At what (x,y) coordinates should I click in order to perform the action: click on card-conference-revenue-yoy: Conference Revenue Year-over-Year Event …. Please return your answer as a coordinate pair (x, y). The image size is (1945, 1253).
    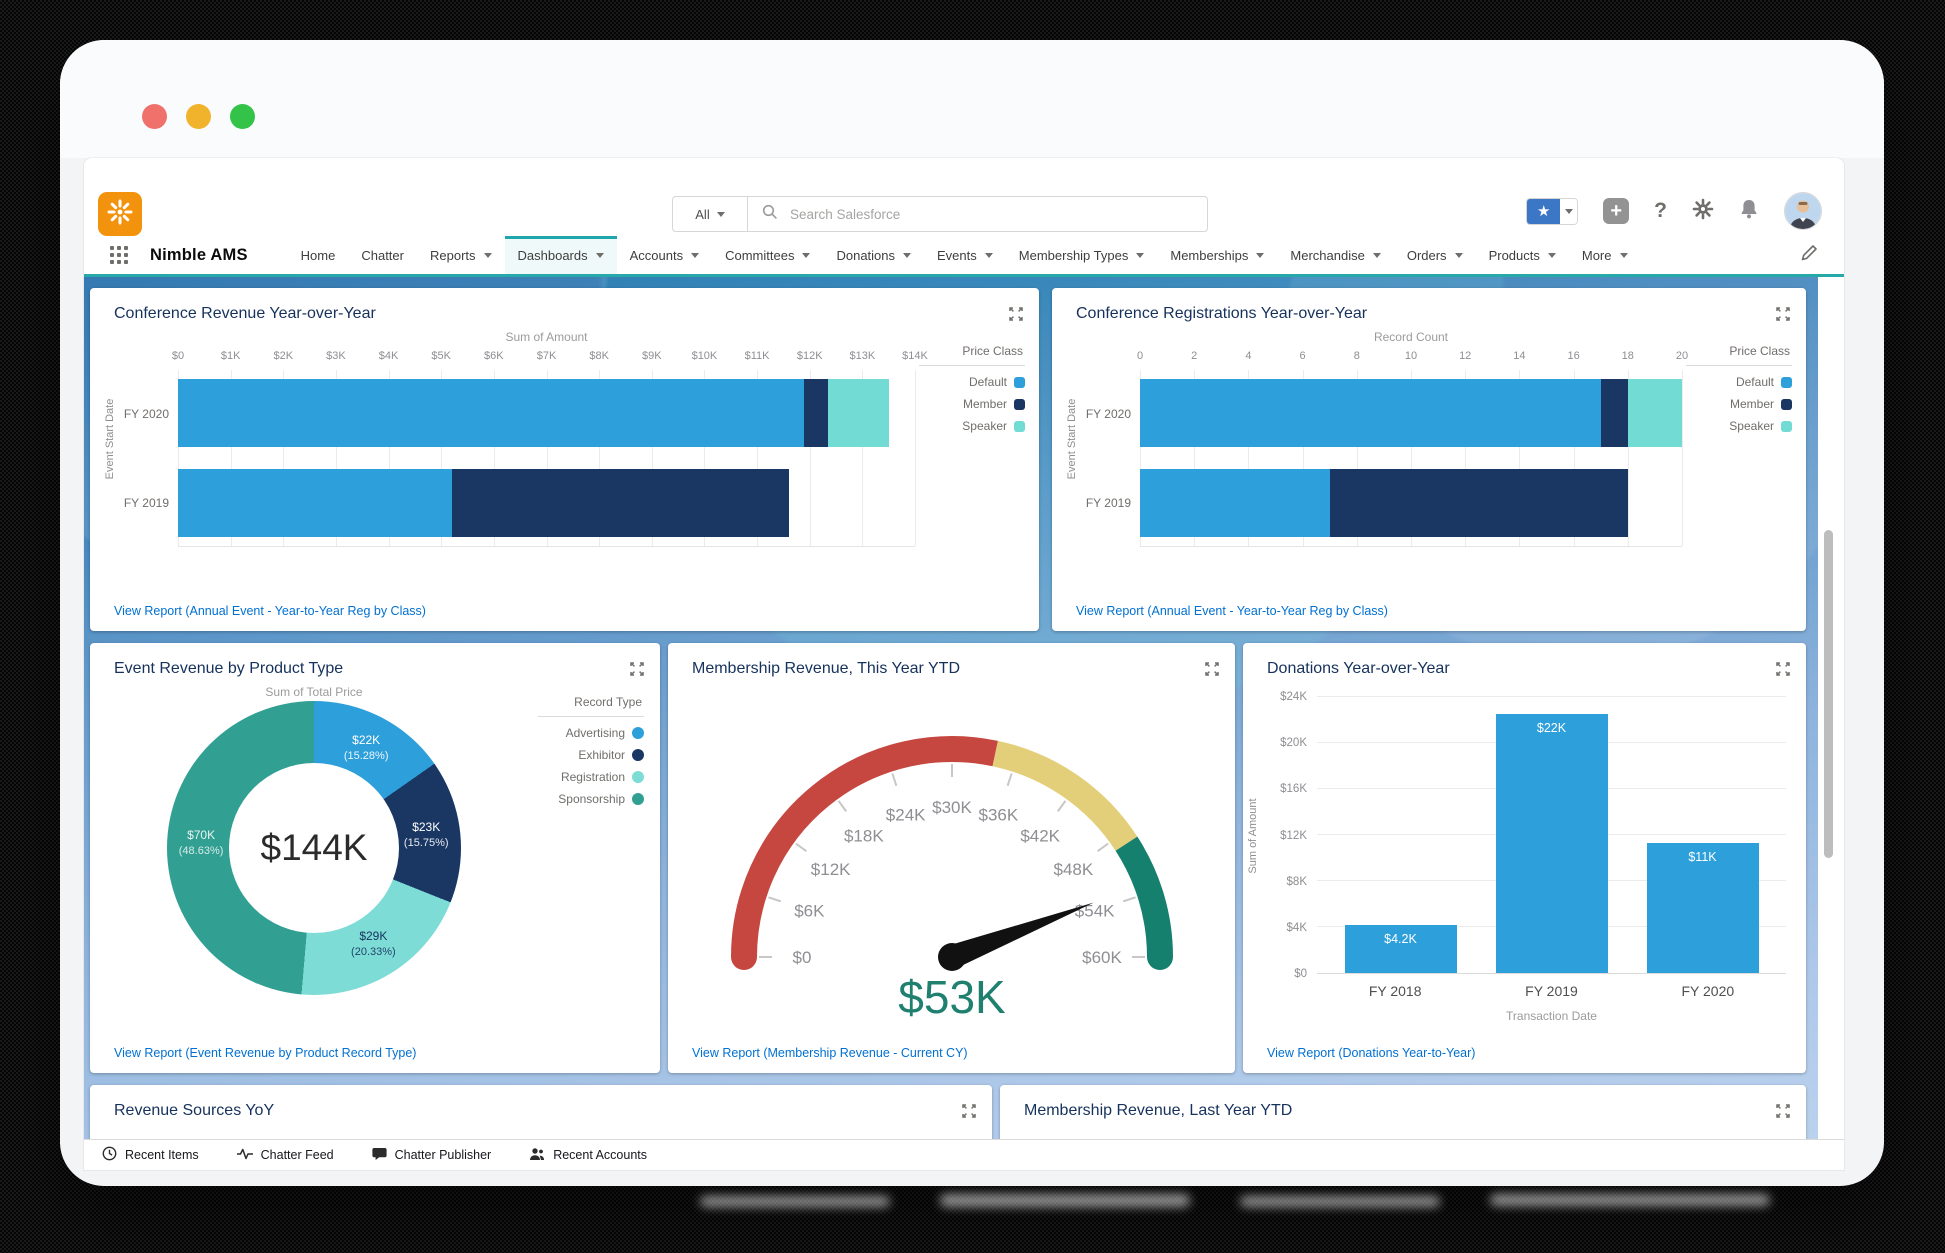
    Looking at the image, I should click on (564, 459).